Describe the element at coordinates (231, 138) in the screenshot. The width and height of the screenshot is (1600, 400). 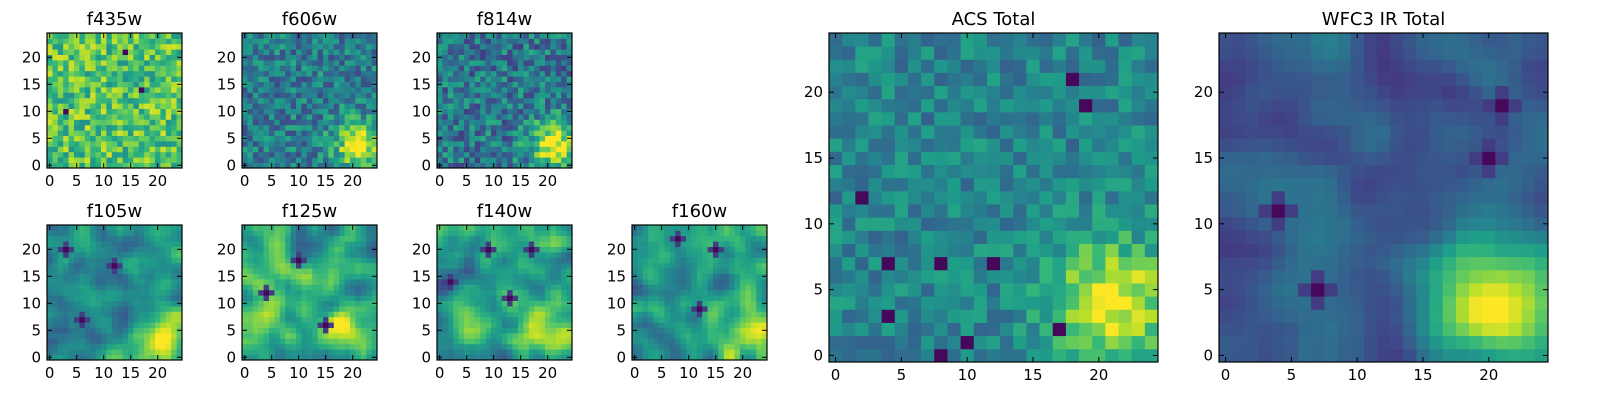
I see `y-tick-label: 5` at that location.